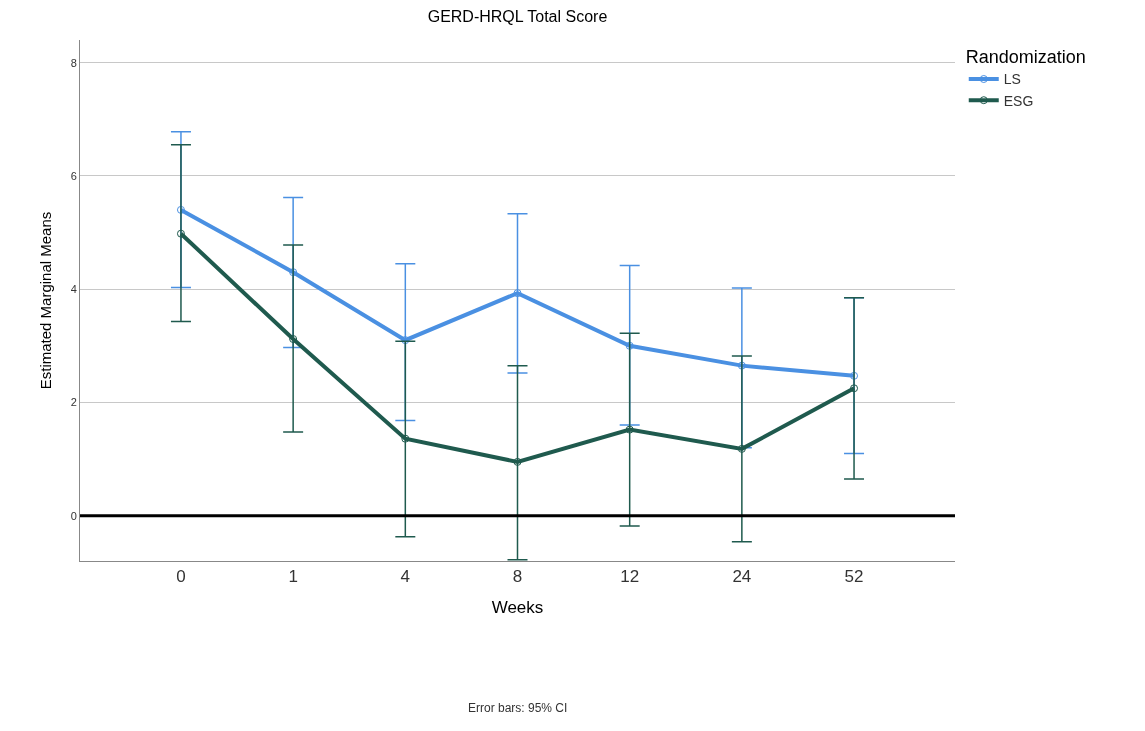 This screenshot has width=1145, height=731. I want to click on x-tick-label: 24, so click(742, 577).